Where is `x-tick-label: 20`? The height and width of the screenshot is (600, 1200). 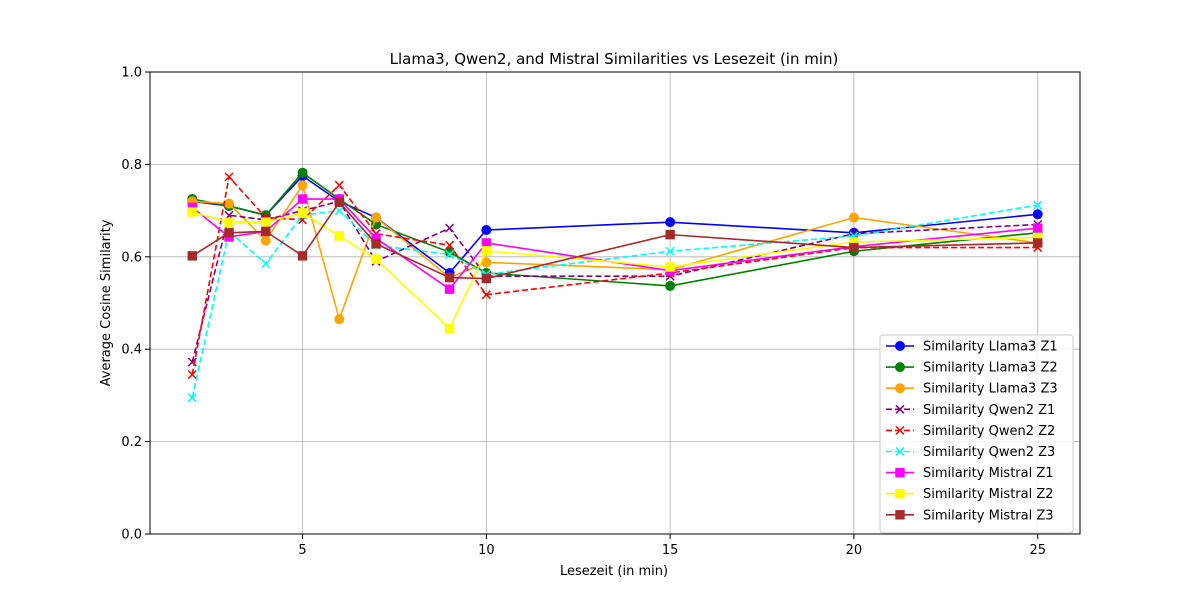
x-tick-label: 20 is located at coordinates (854, 550).